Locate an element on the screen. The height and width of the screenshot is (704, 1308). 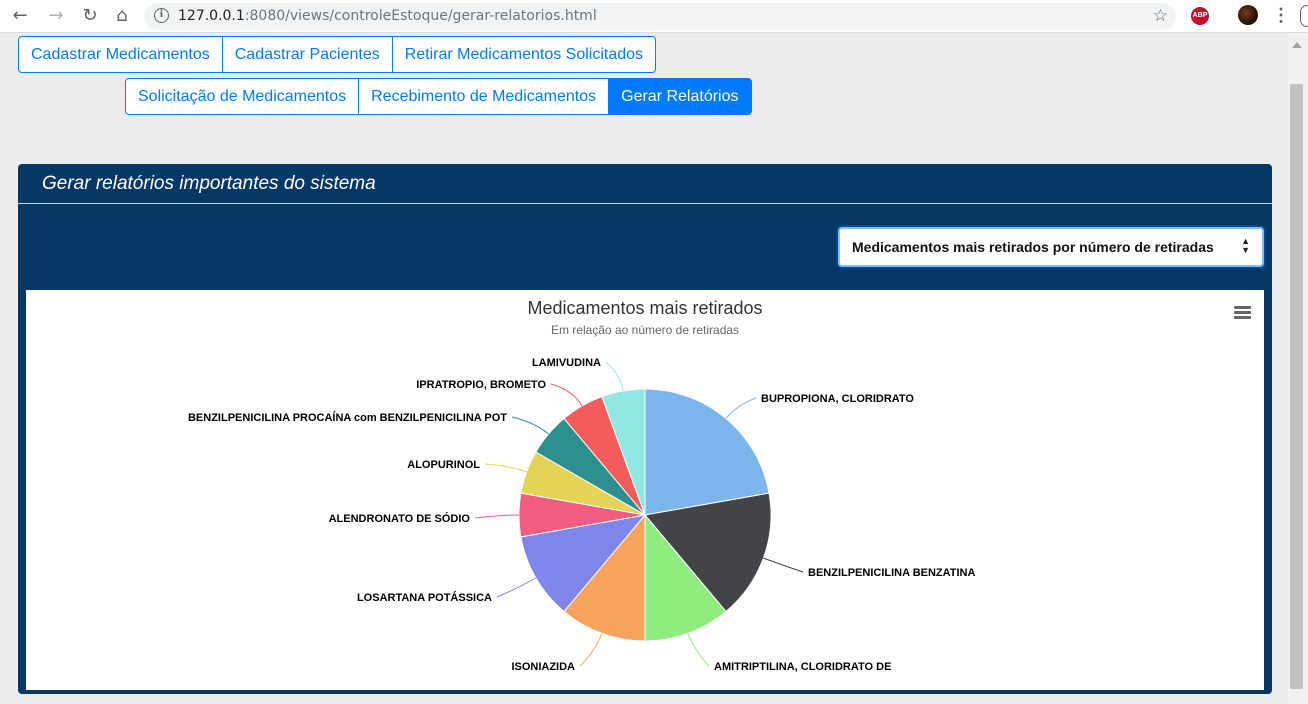
nav-gerar-relatorios-button: Gerar Relatórios is located at coordinates (680, 96).